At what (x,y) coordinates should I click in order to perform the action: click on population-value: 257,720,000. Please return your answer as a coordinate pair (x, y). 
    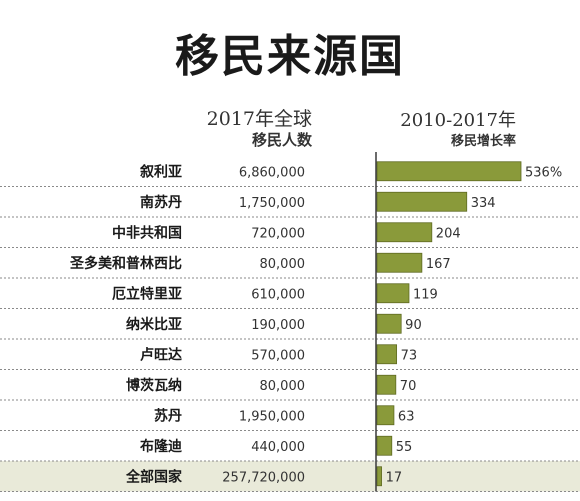
    Looking at the image, I should click on (263, 477).